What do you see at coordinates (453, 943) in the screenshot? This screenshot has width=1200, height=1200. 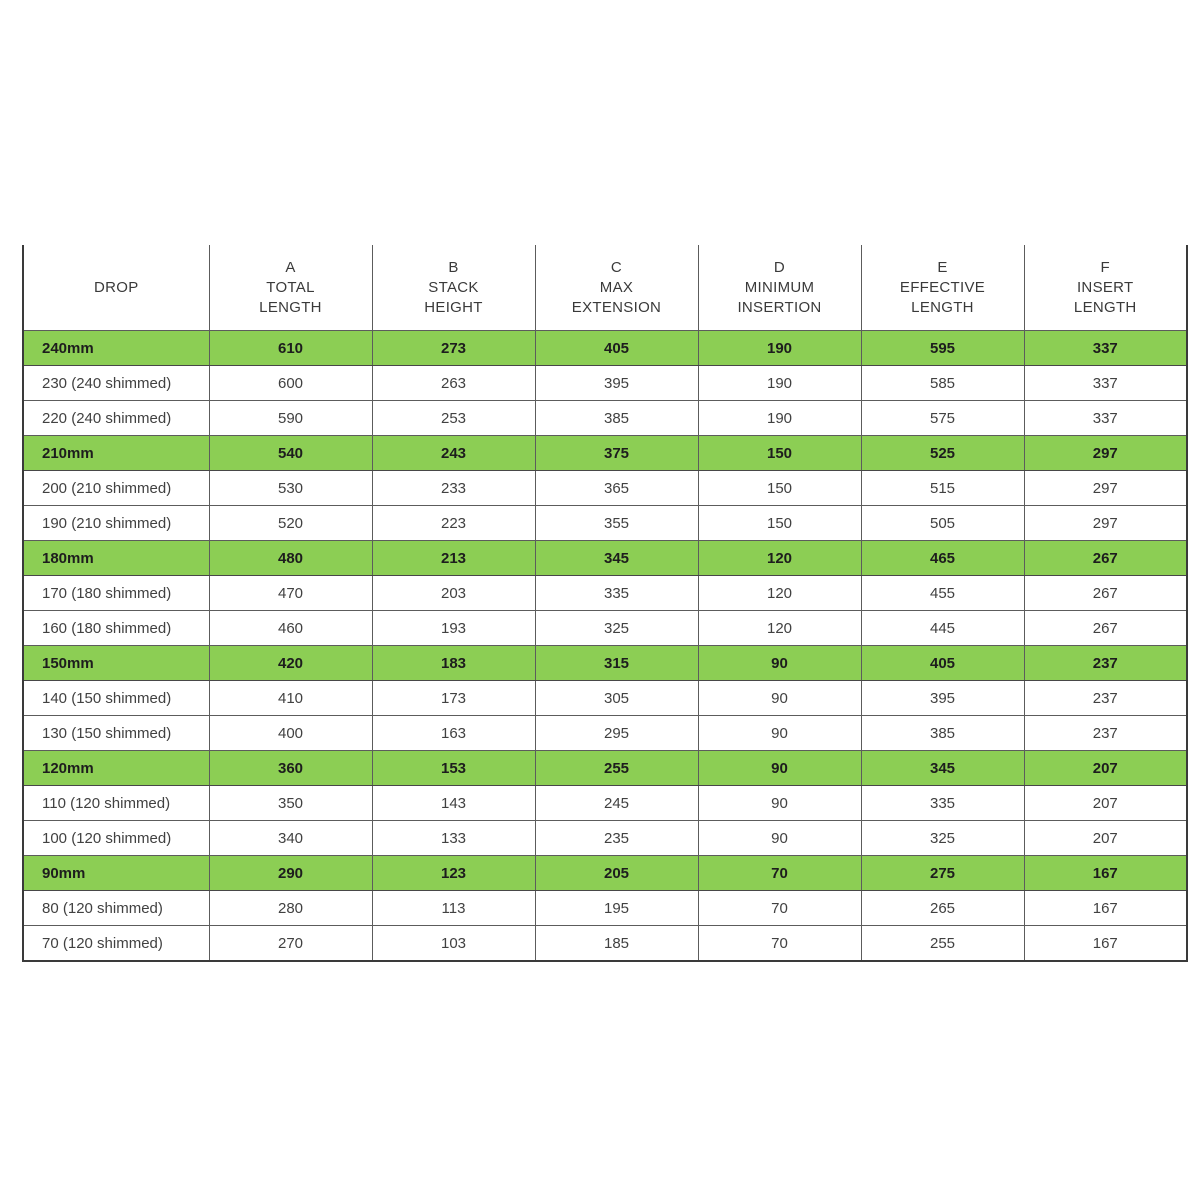 I see `value-cell: 103` at bounding box center [453, 943].